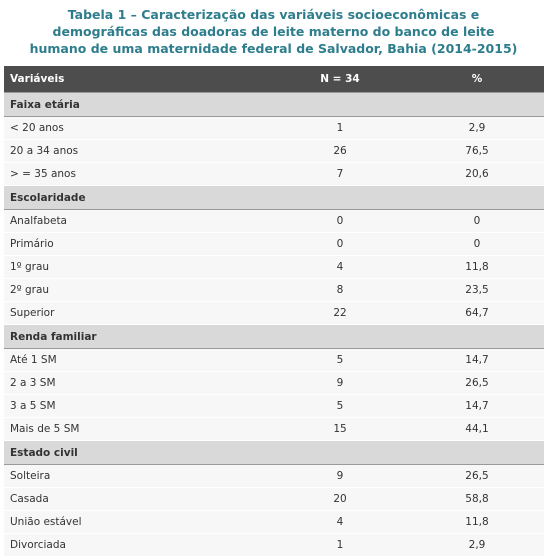 Image resolution: width=547 pixels, height=557 pixels. I want to click on cell: 2 a 3 SM, so click(137, 383).